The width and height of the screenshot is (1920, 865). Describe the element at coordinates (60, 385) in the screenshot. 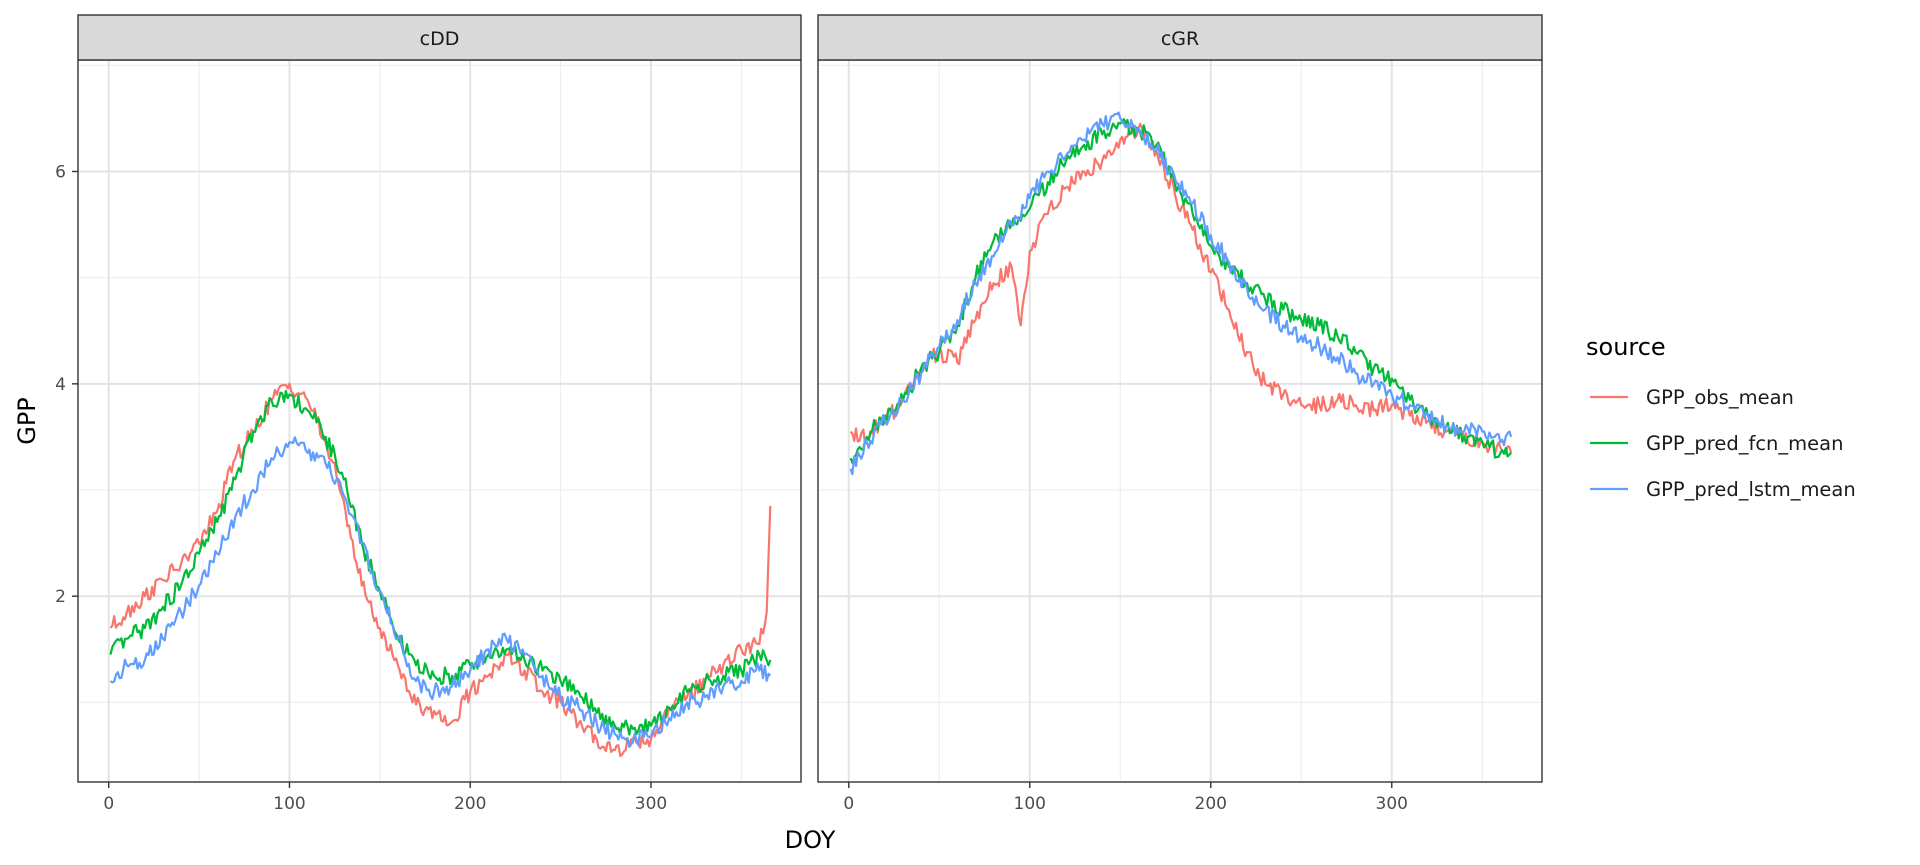

I see `y-tick-label: 4` at that location.